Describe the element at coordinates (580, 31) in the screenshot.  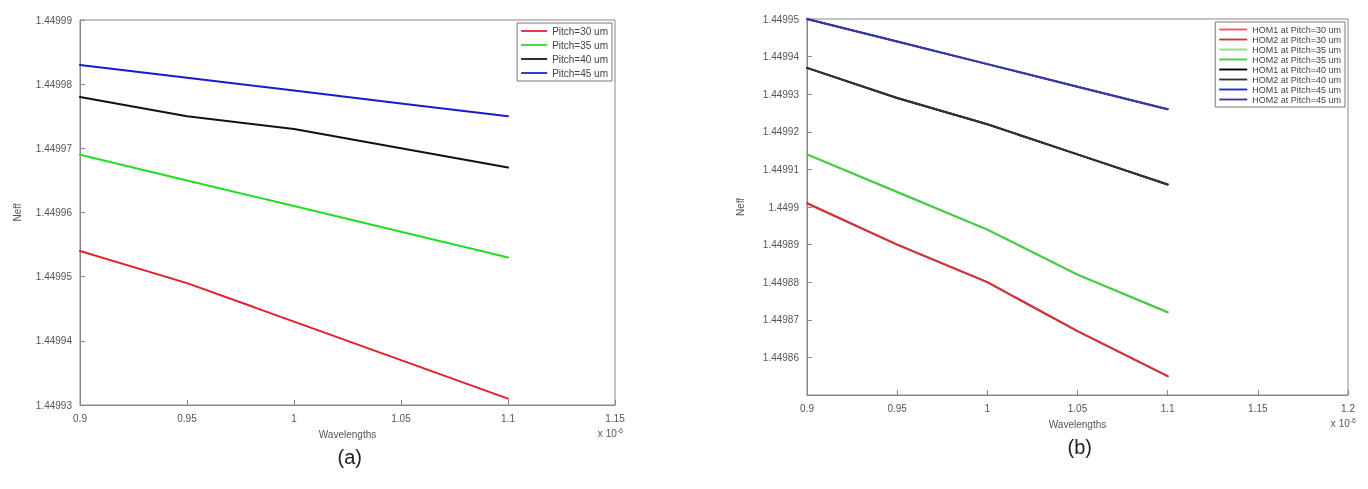
I see `legend-label: Pitch=30 um` at that location.